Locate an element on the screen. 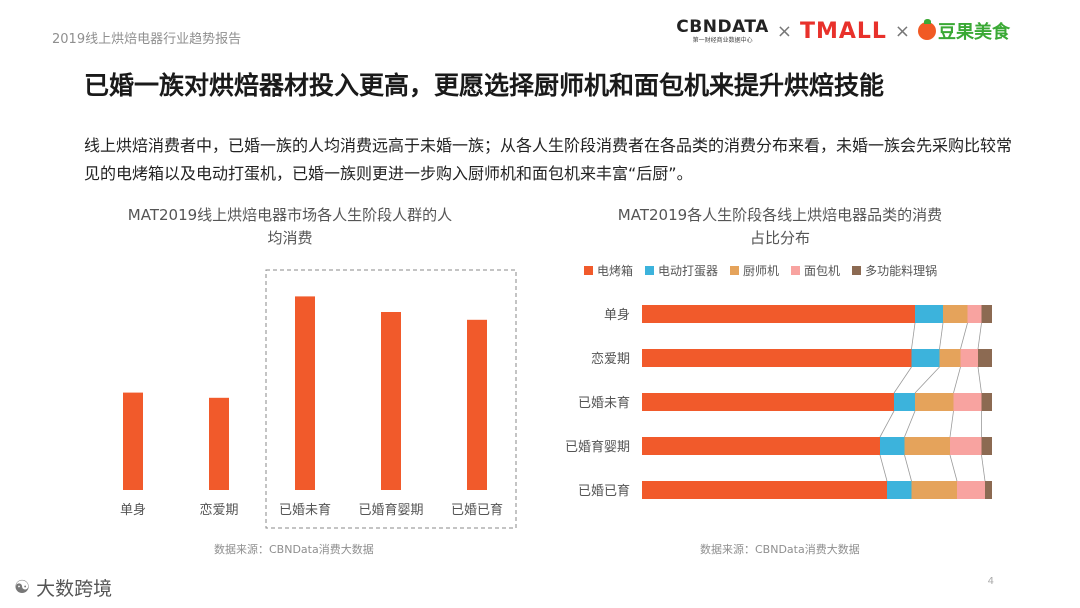 This screenshot has height=608, width=1080. legend-item: 厨师机 is located at coordinates (754, 270).